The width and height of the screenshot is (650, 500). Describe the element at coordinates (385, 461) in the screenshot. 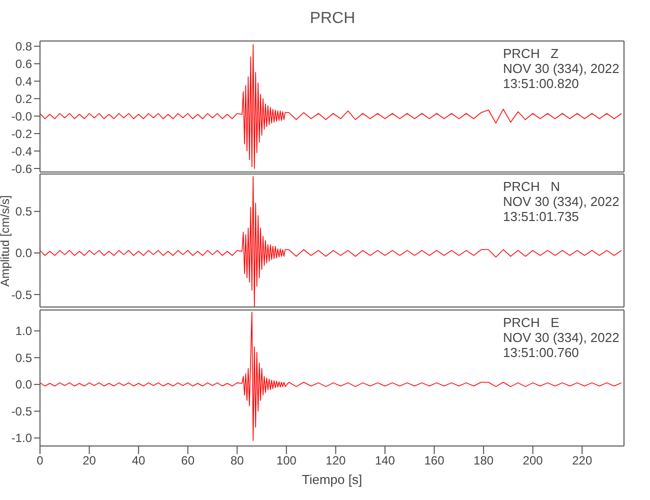

I see `x-tick-label: 140` at that location.